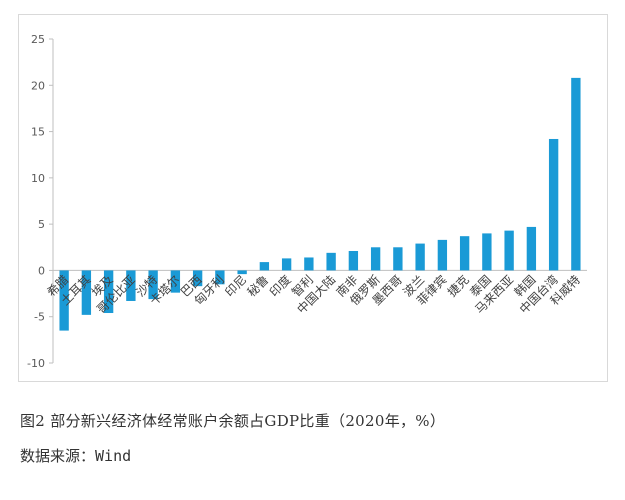 This screenshot has width=625, height=500. Describe the element at coordinates (58, 456) in the screenshot. I see `source-label: 数据来源：` at that location.